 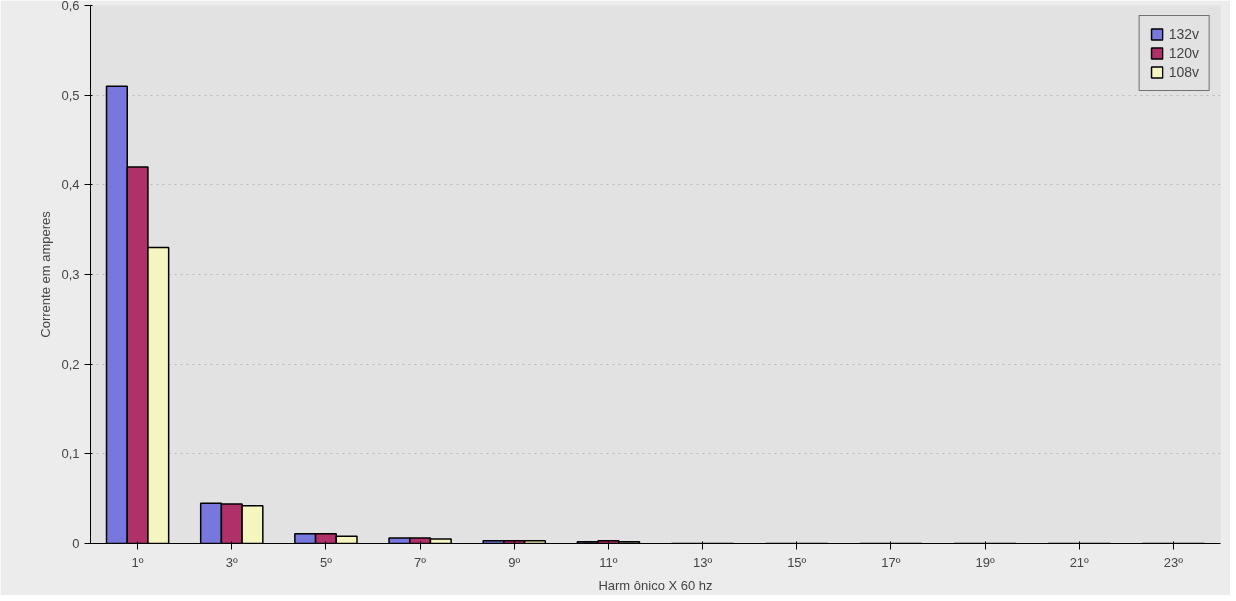 I want to click on x-tick-label: 21º, so click(x=1079, y=562).